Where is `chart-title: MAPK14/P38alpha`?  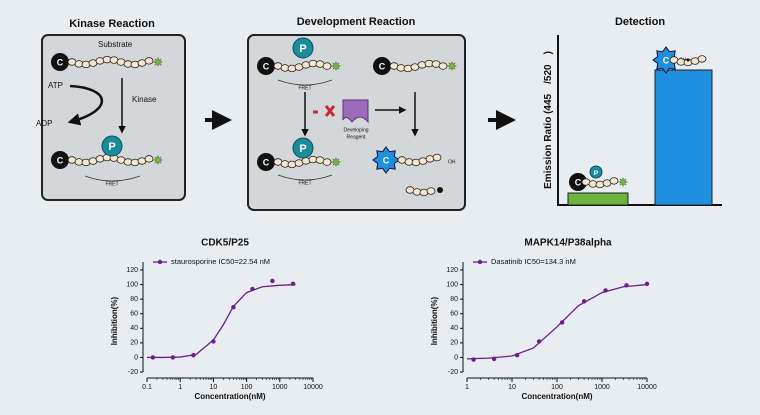
chart-title: MAPK14/P38alpha is located at coordinates (568, 243).